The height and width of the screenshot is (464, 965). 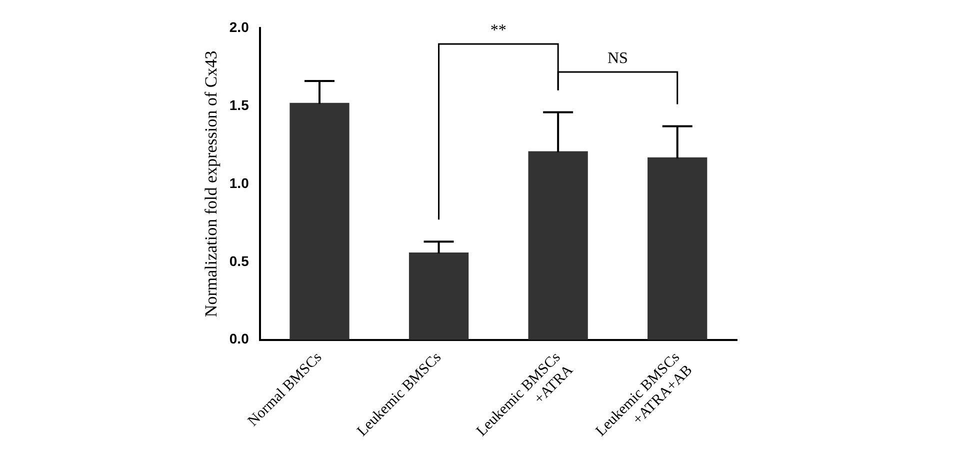 I want to click on y-tick-label: 0.5, so click(x=239, y=260).